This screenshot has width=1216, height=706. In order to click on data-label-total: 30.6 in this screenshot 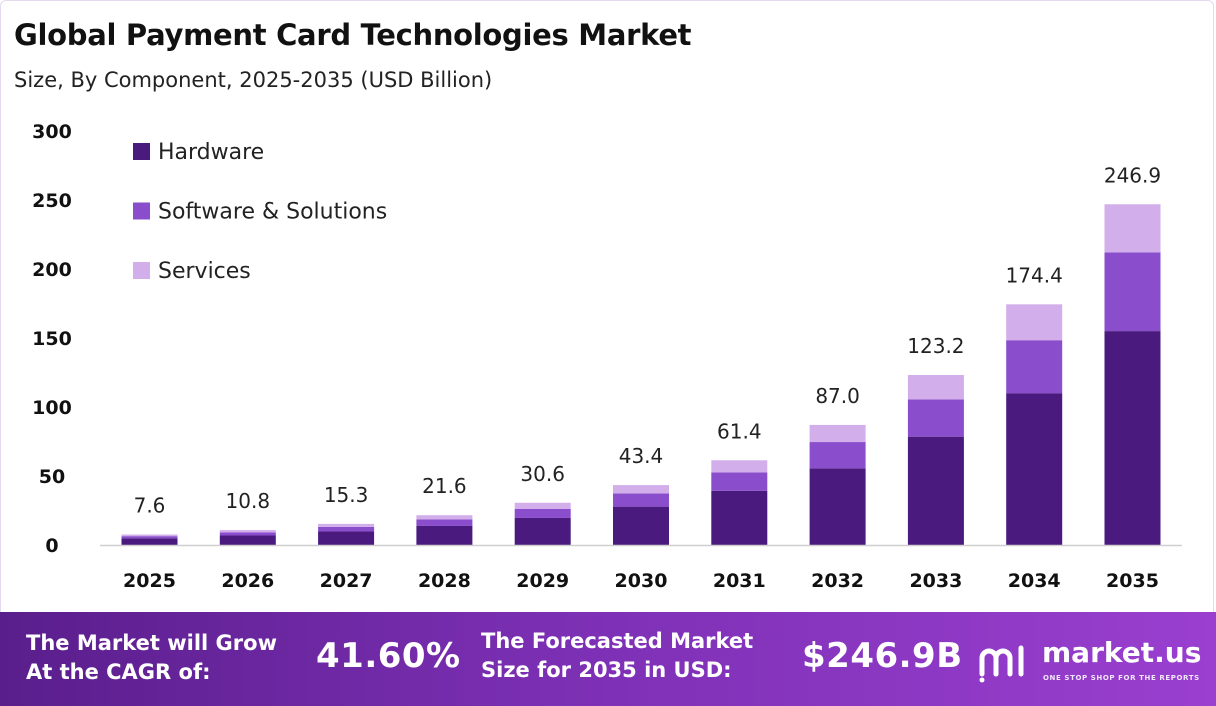, I will do `click(542, 474)`.